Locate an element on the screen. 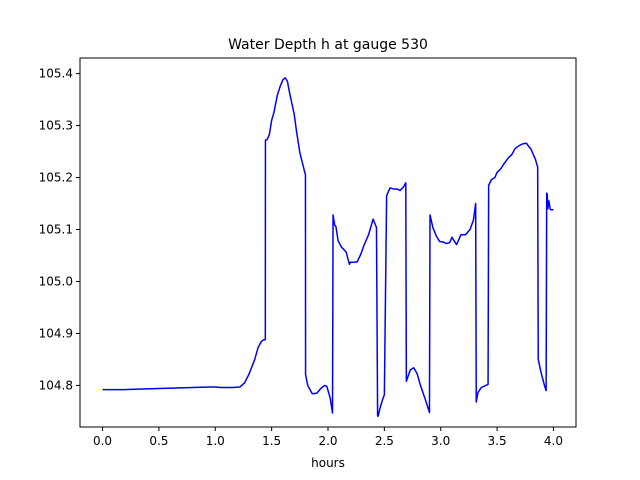  y-tick-label: 105.3 is located at coordinates (56, 126).